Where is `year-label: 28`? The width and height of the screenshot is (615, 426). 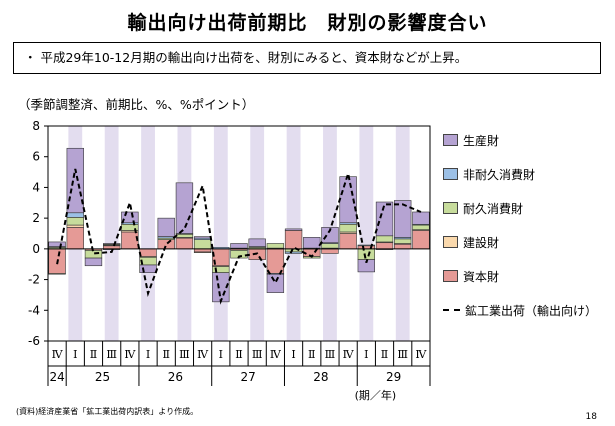
year-label: 28 is located at coordinates (320, 377).